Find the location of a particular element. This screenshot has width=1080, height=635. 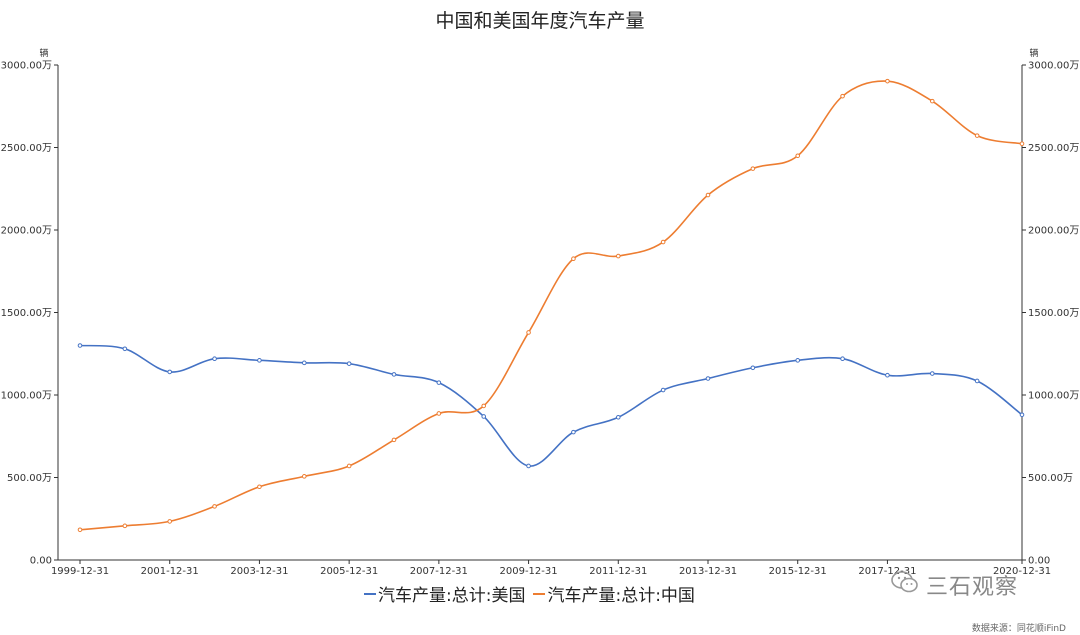

legend-item-usa: 汽车产量:总计:美国 is located at coordinates (444, 593).